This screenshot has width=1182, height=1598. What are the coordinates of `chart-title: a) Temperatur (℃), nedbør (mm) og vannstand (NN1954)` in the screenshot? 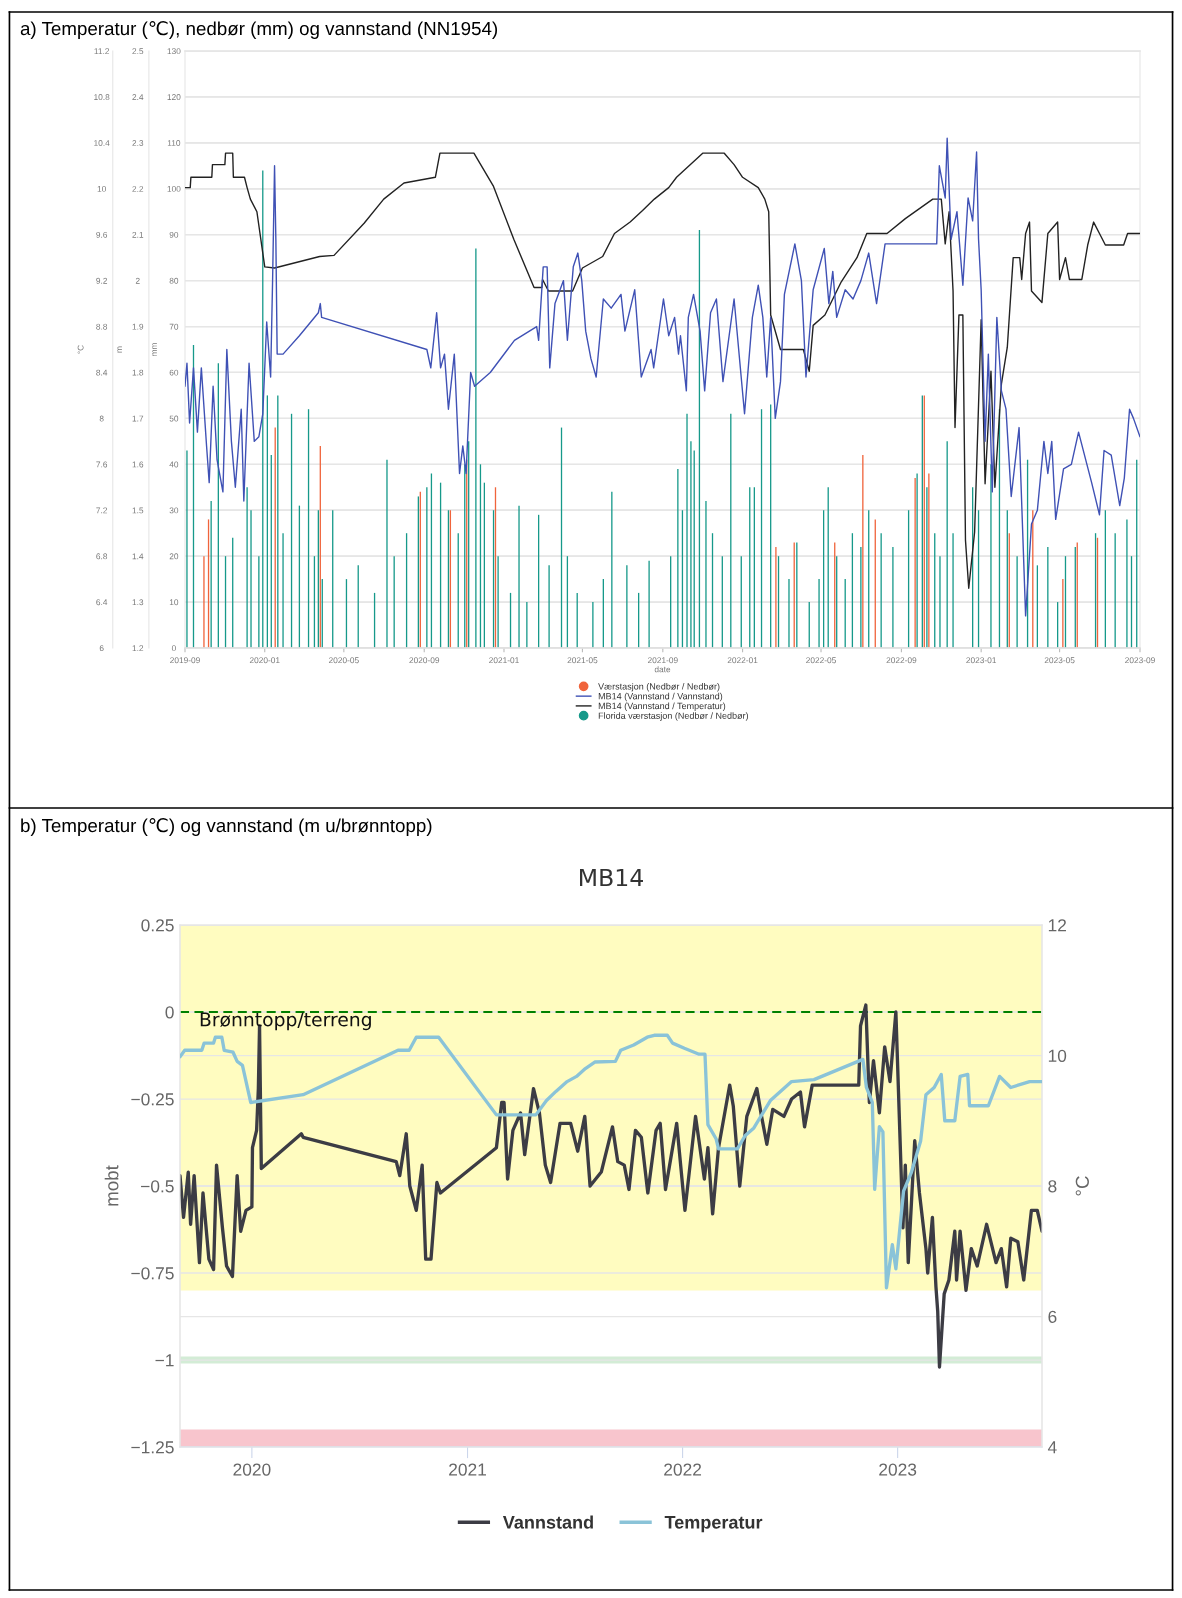 It's located at (259, 30).